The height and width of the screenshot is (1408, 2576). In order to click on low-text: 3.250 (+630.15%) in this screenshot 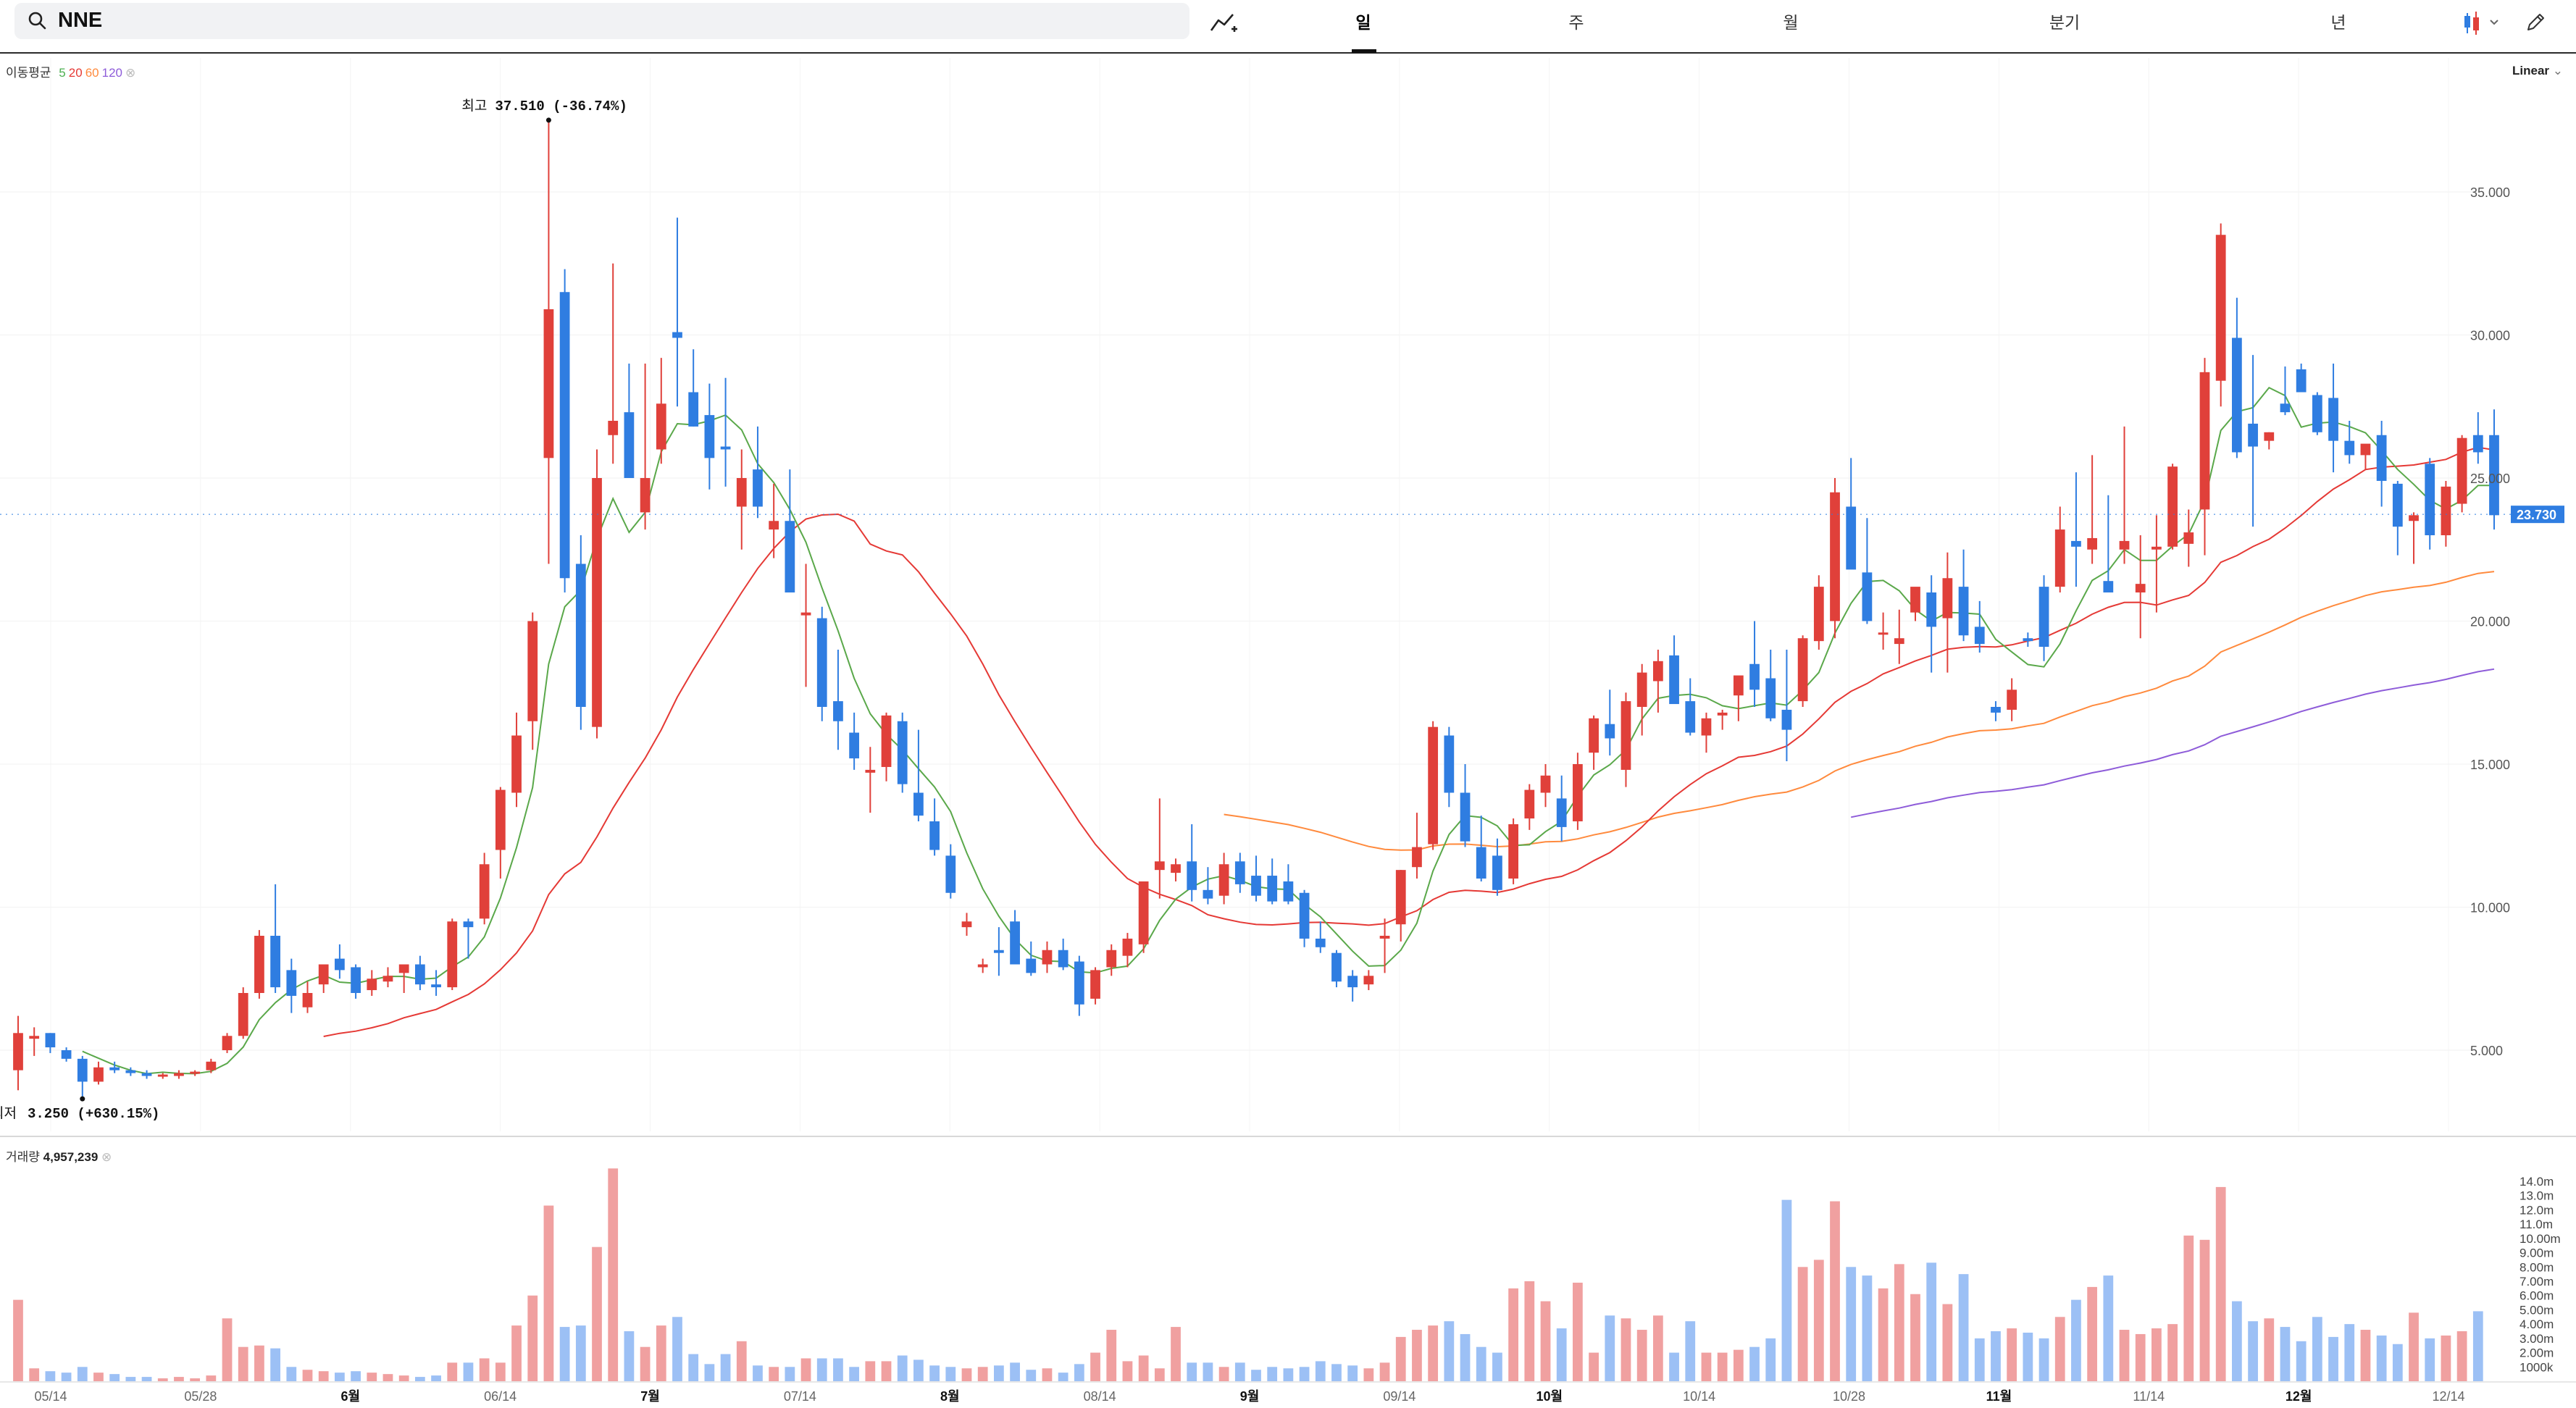, I will do `click(93, 1114)`.